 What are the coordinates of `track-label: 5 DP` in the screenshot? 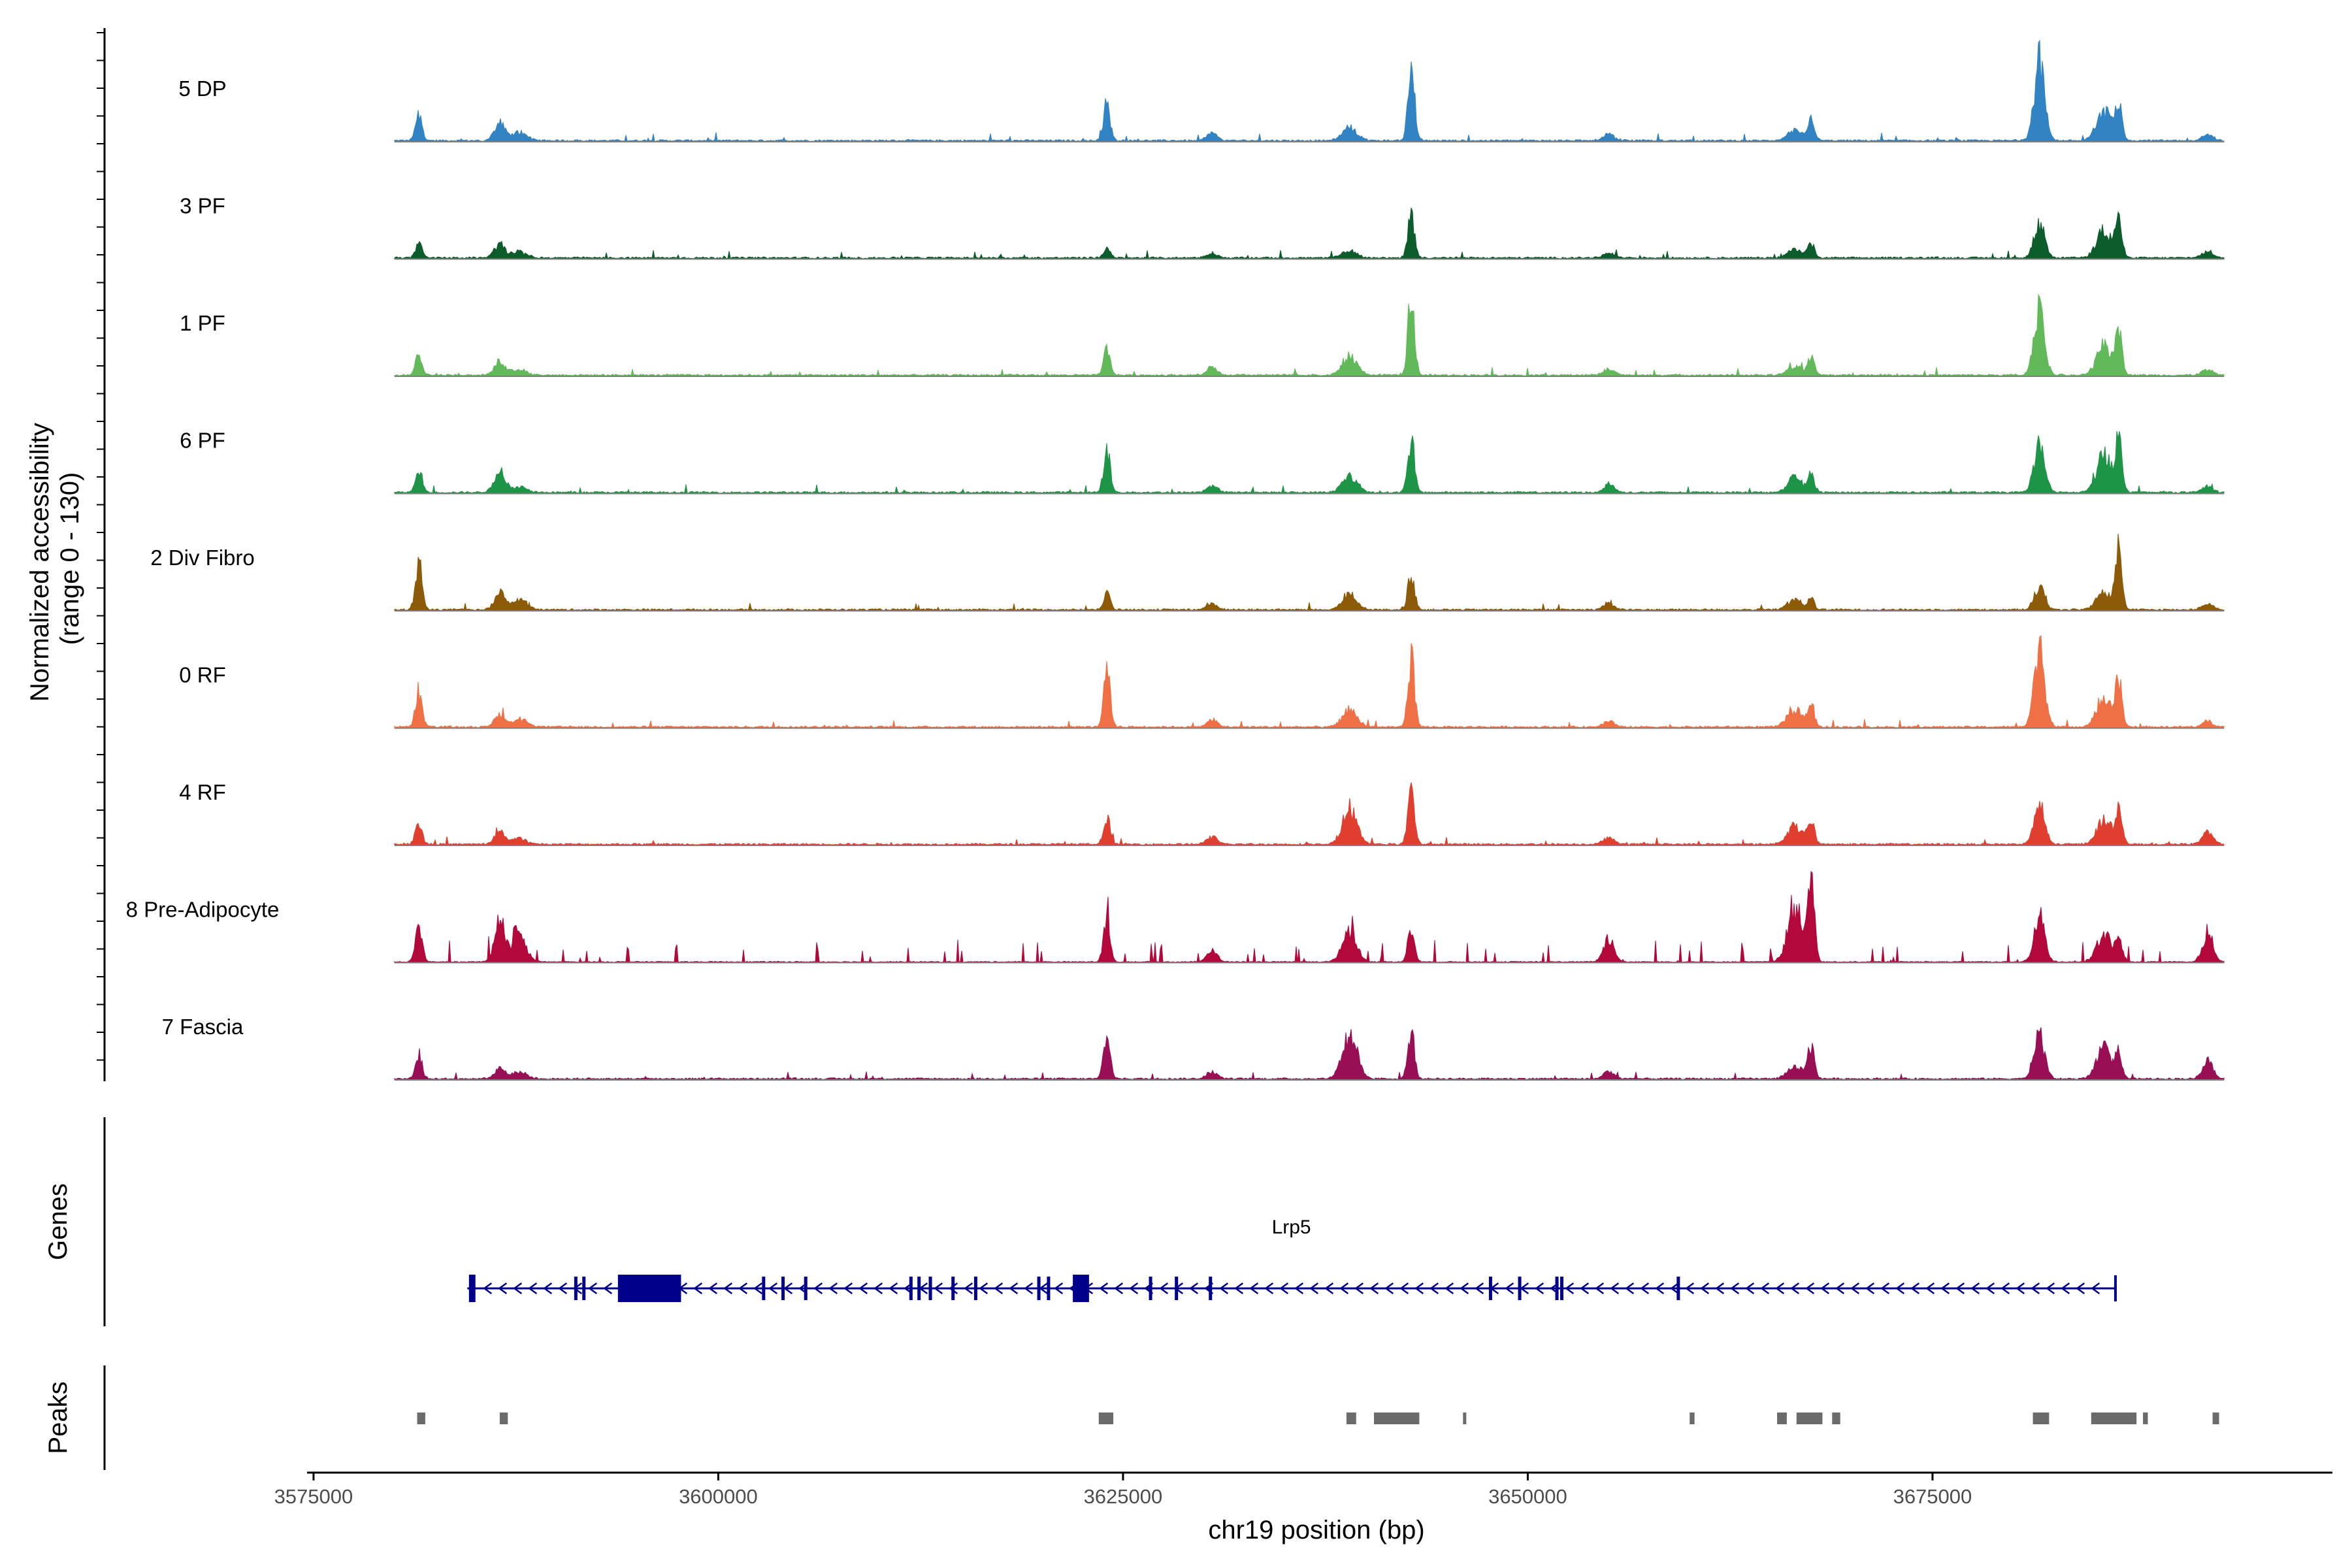 It's located at (202, 88).